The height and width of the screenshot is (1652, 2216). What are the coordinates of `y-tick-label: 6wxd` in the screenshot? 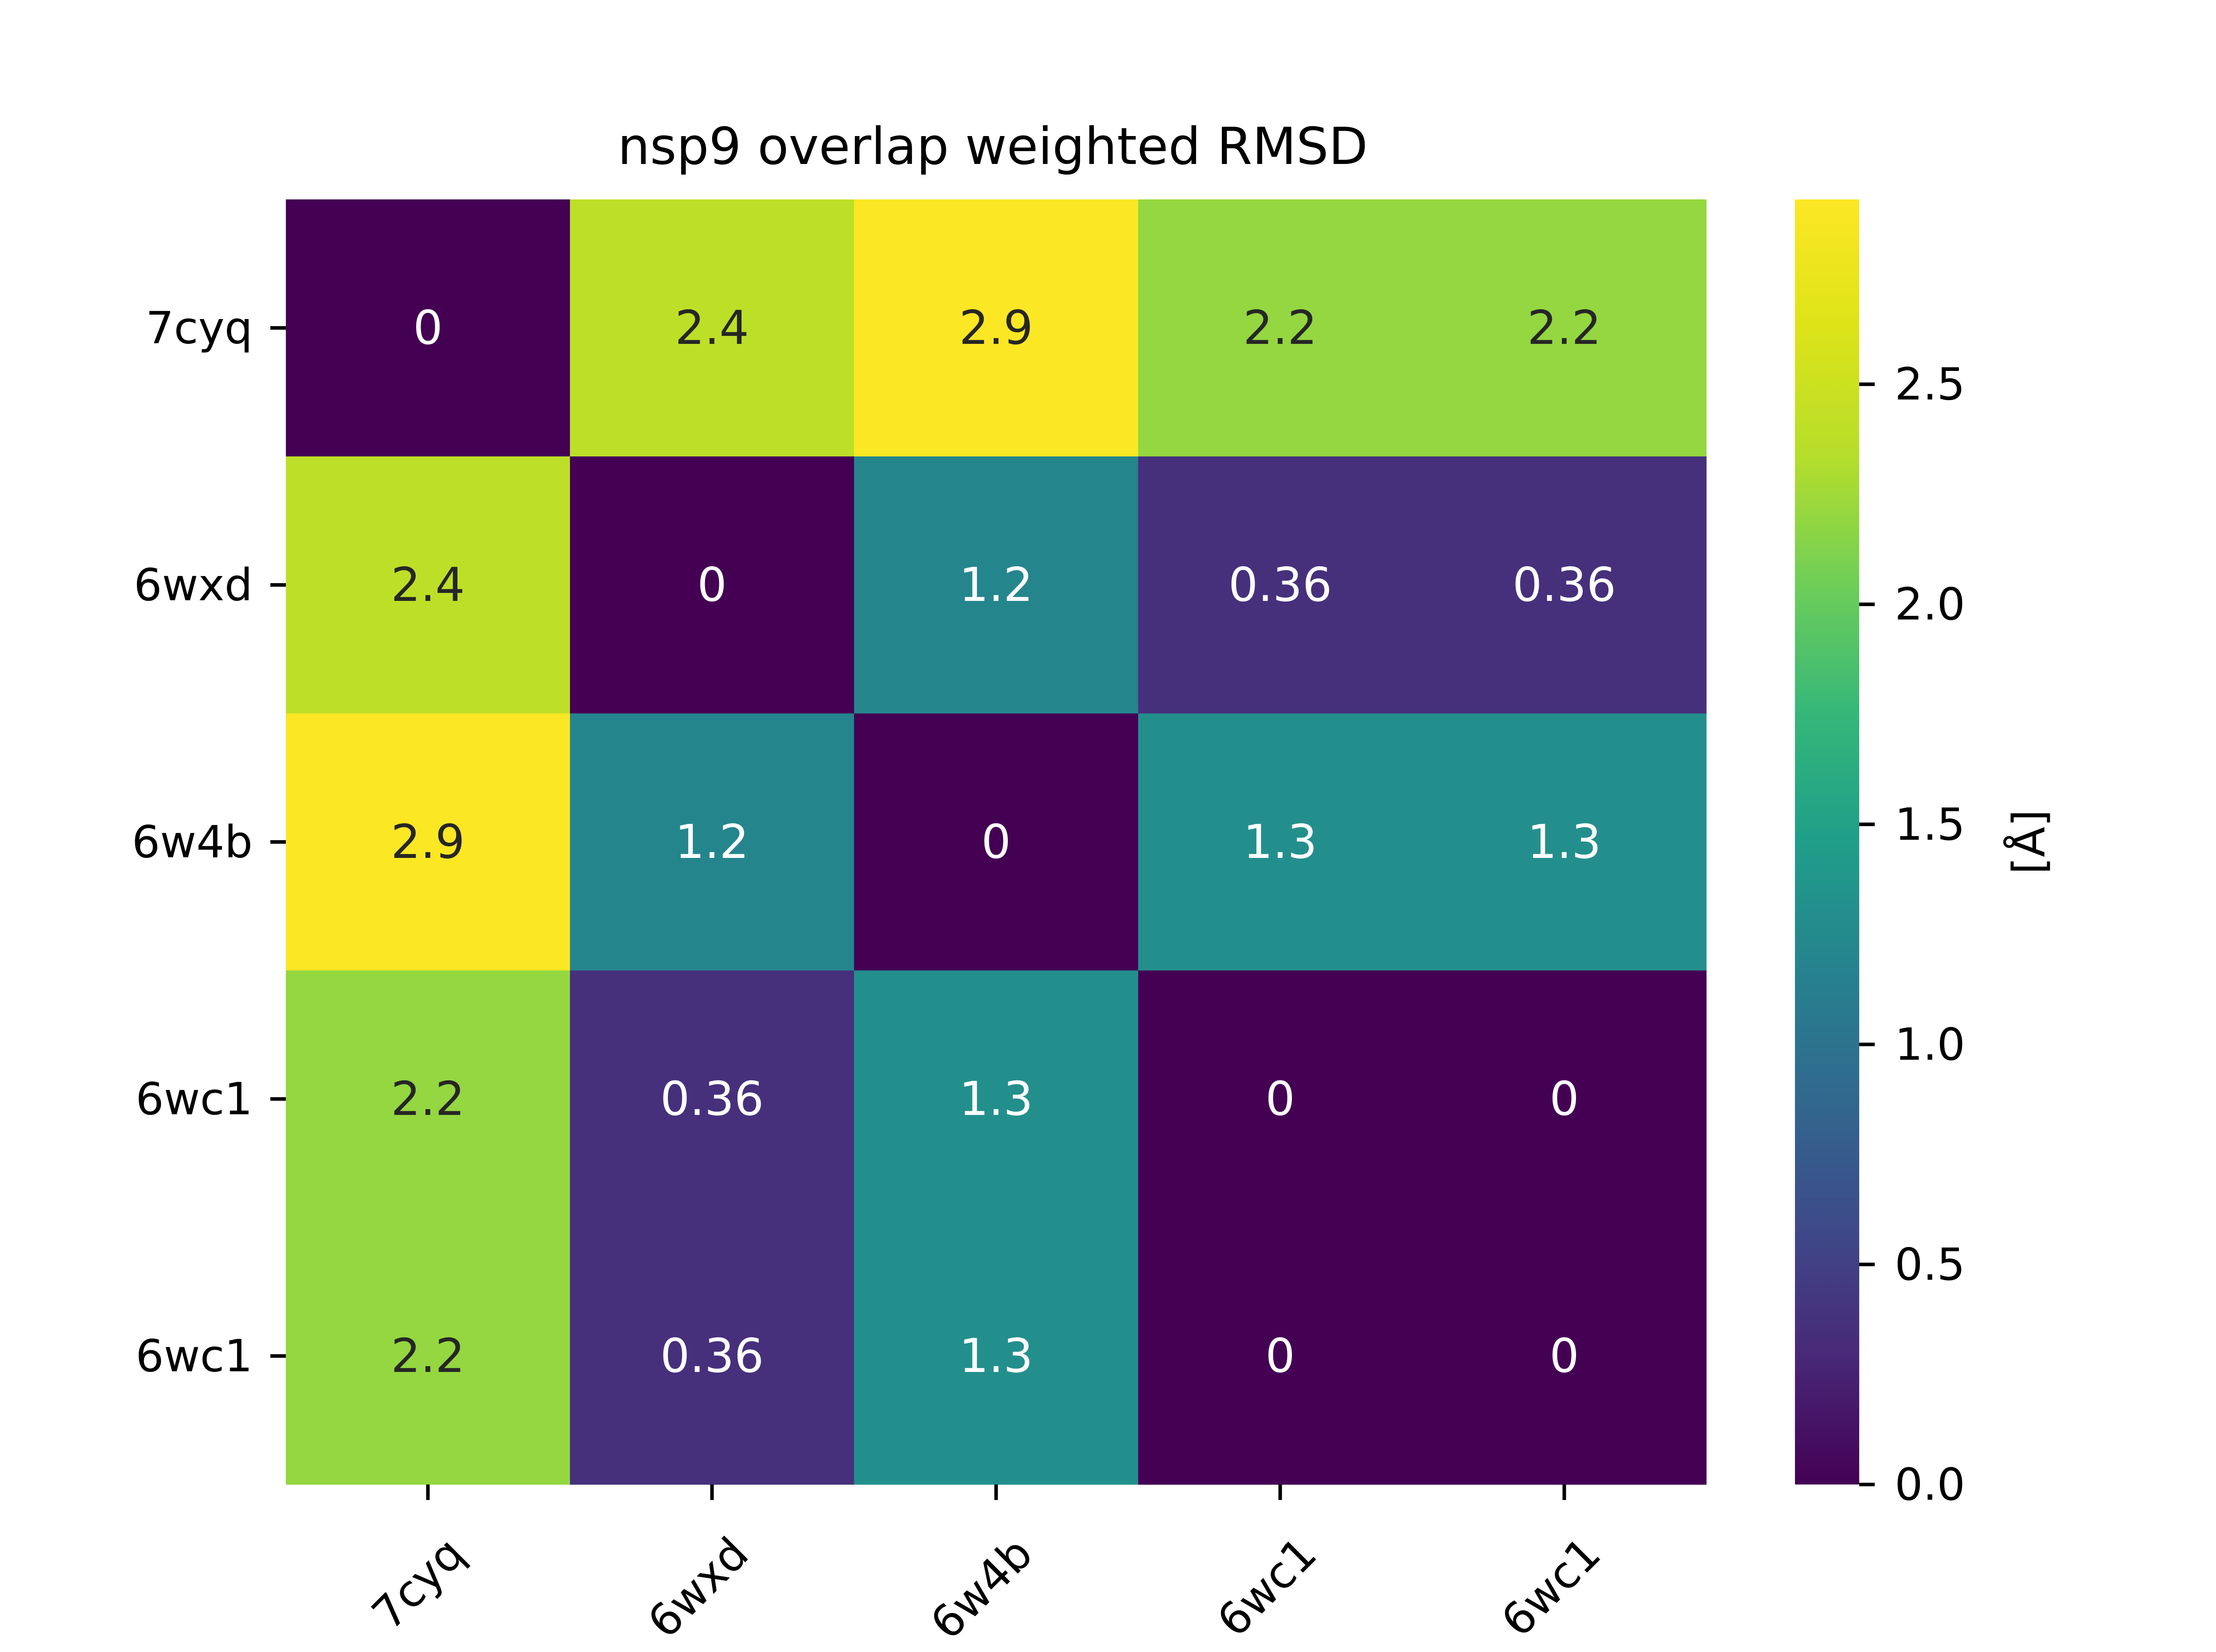 It's located at (193, 585).